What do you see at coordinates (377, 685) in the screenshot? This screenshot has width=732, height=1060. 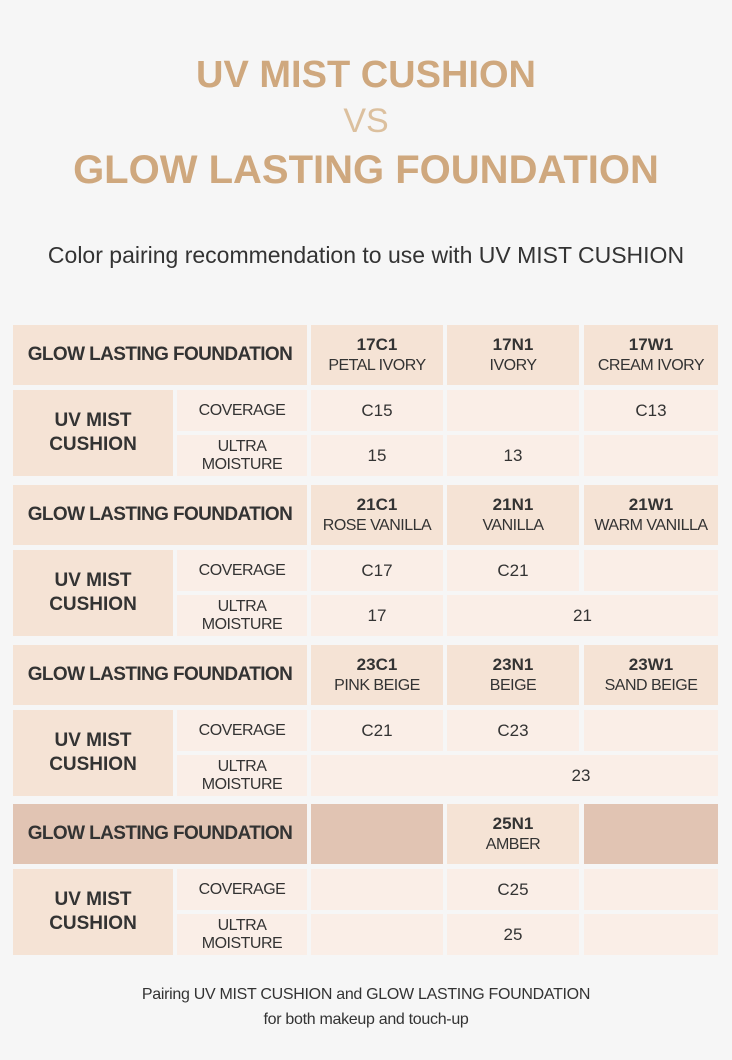 I see `shade-name: PINK BEIGE` at bounding box center [377, 685].